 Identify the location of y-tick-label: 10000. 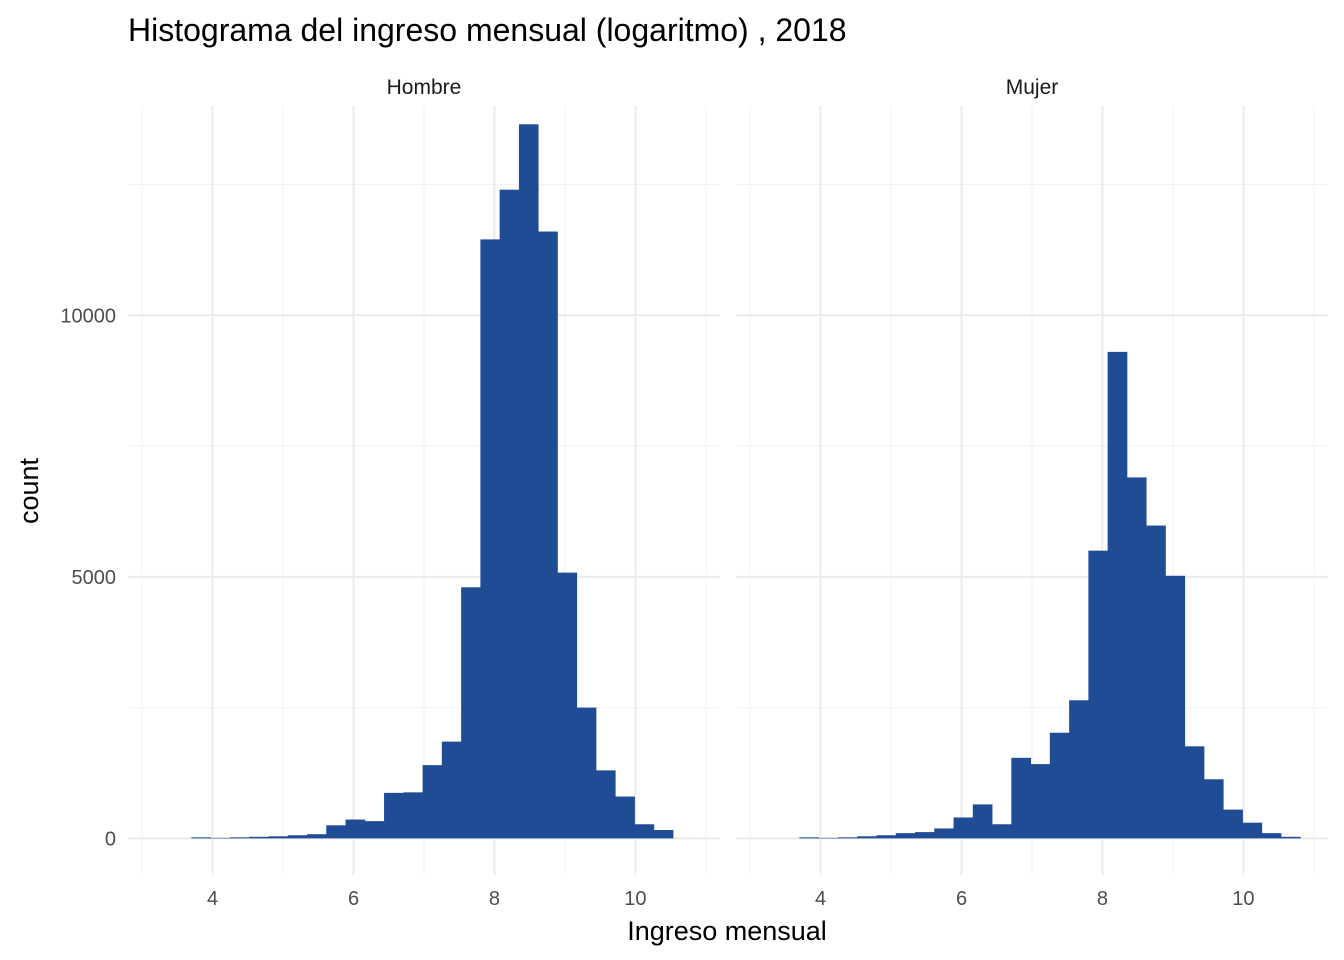
(88, 316).